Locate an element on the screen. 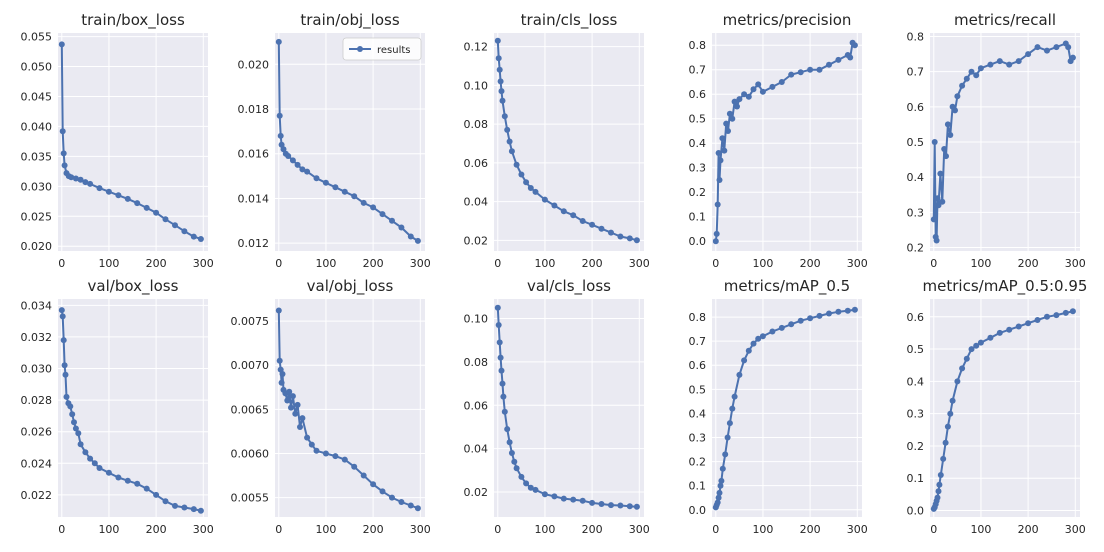 This screenshot has width=1104, height=552. subplot-title: metrics/mAP_0.5 is located at coordinates (787, 286).